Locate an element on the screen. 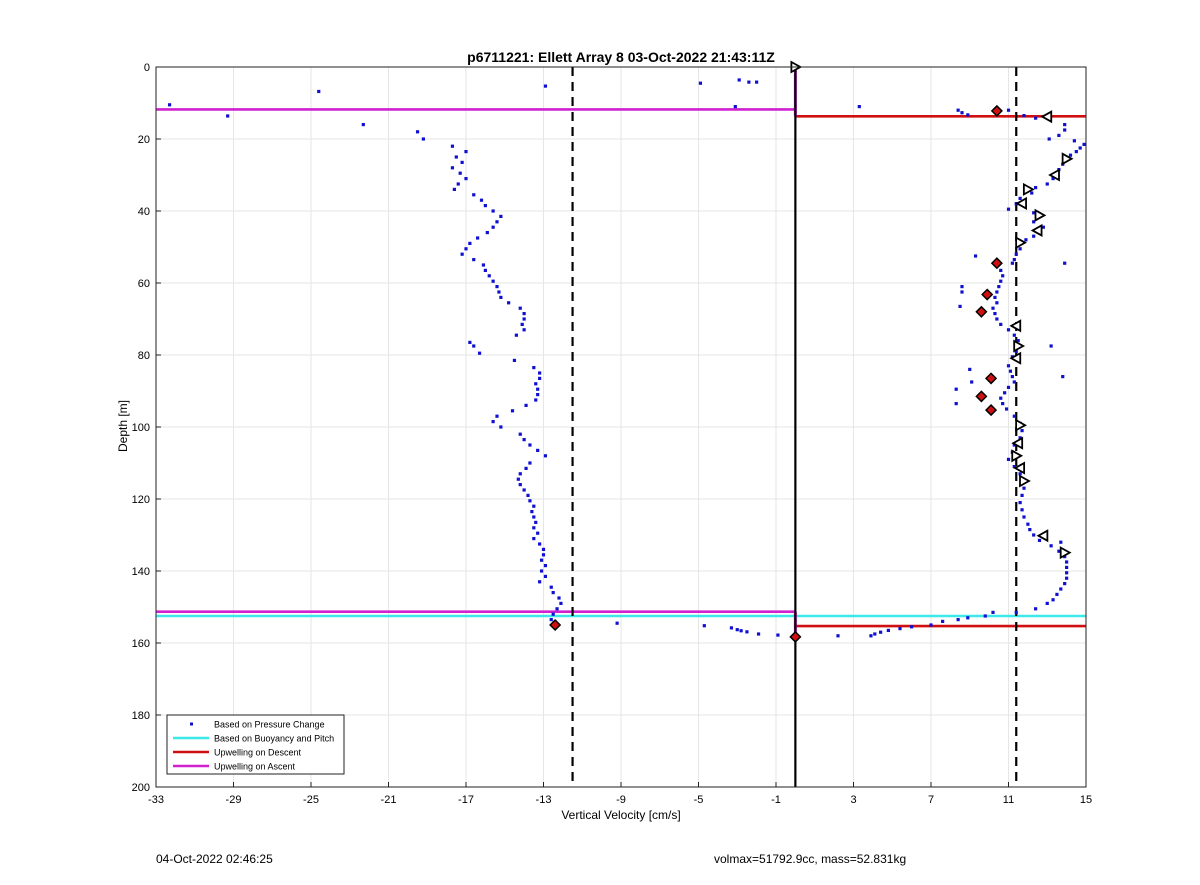 The height and width of the screenshot is (885, 1200). x-tick-label: 15 is located at coordinates (1086, 800).